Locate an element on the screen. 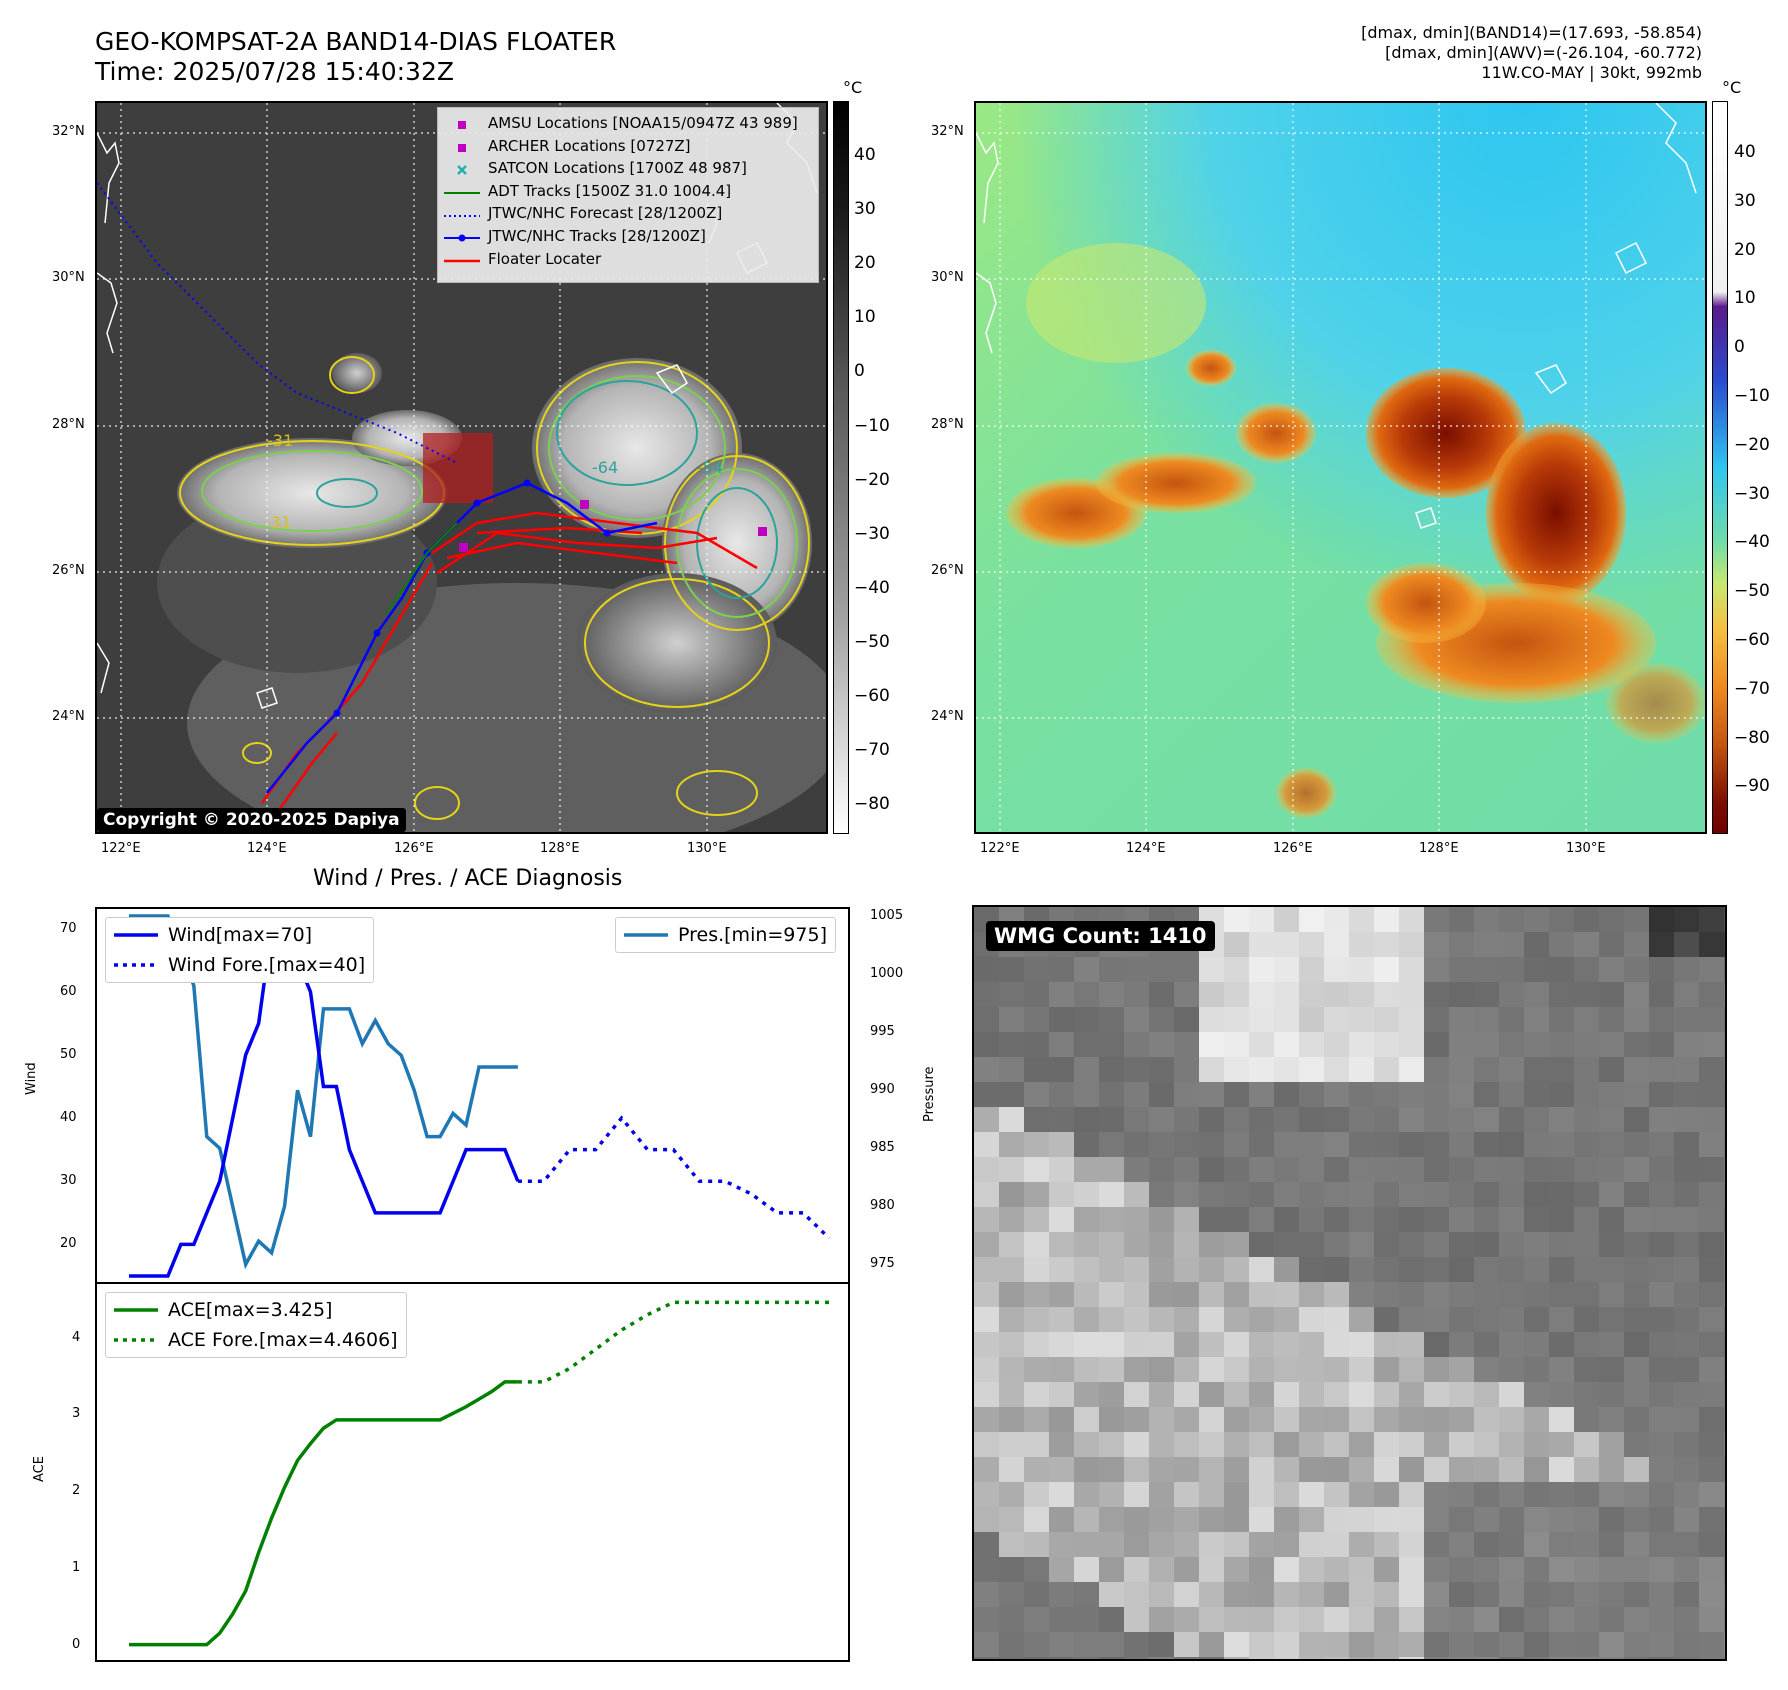 This screenshot has height=1690, width=1788. lat-tick: 30°N is located at coordinates (947, 277).